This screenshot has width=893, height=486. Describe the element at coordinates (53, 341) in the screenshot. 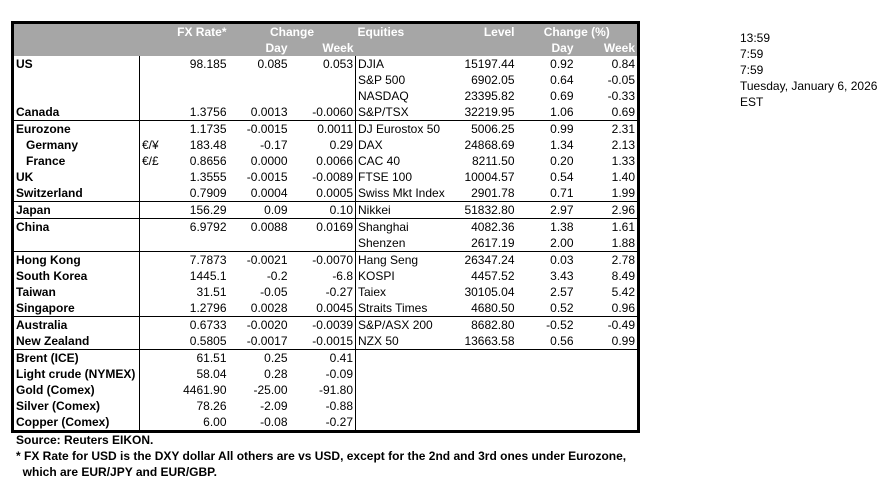

I see `country-cell: New Zealand` at that location.